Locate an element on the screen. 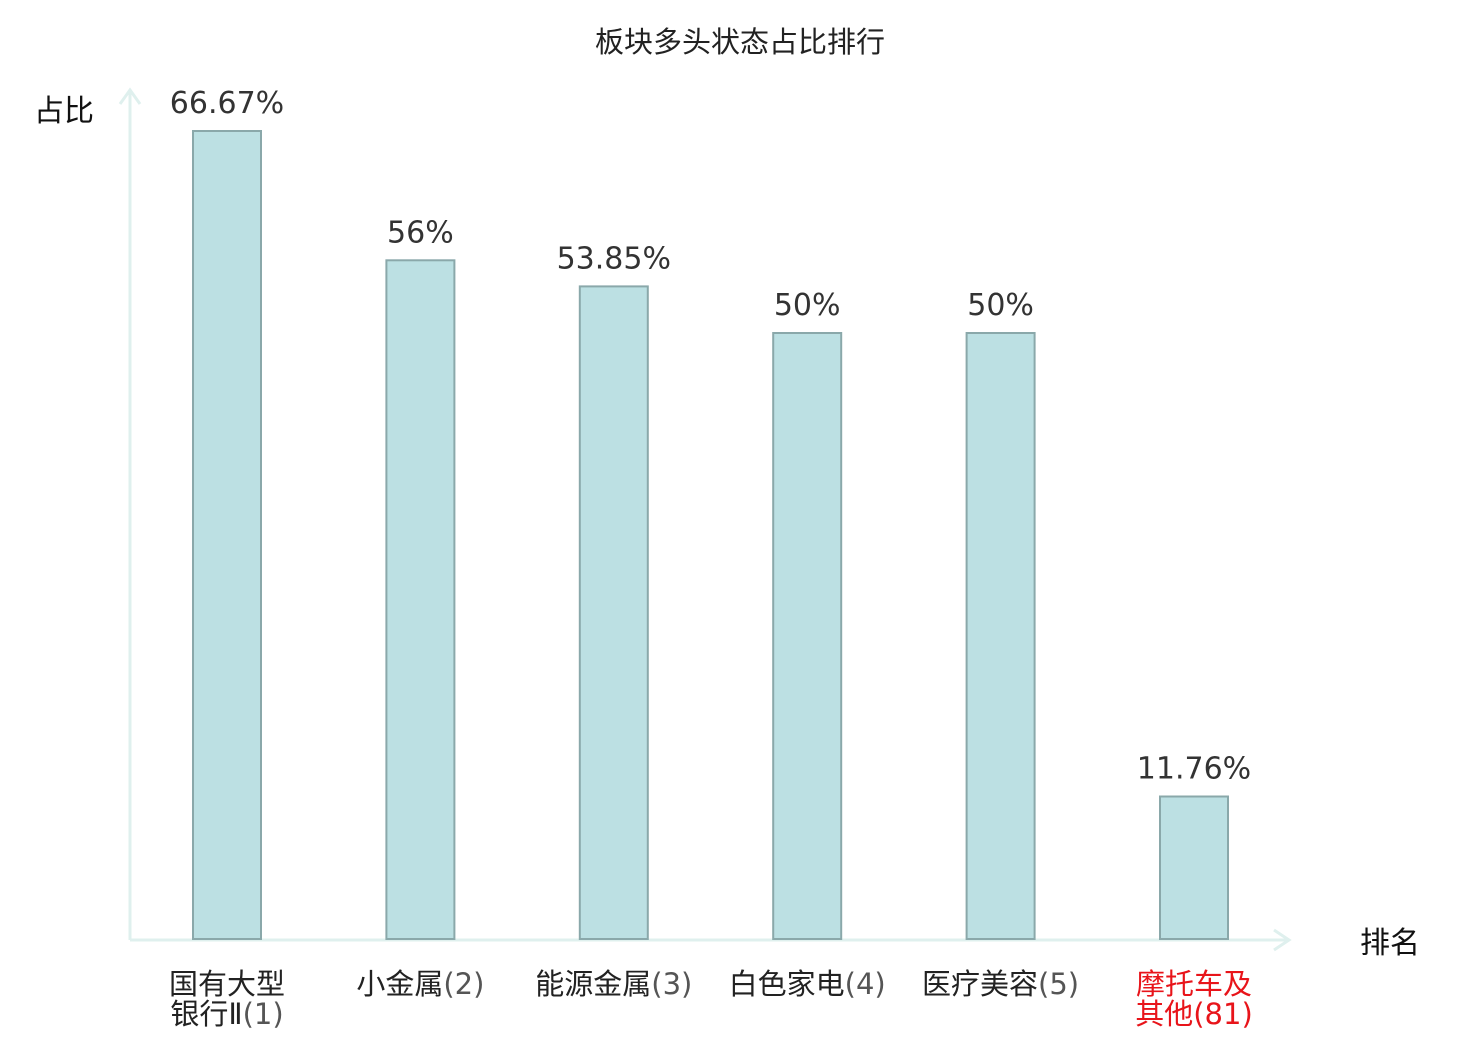 The height and width of the screenshot is (1040, 1480). category-label: 摩托车及其他(81) is located at coordinates (1194, 999).